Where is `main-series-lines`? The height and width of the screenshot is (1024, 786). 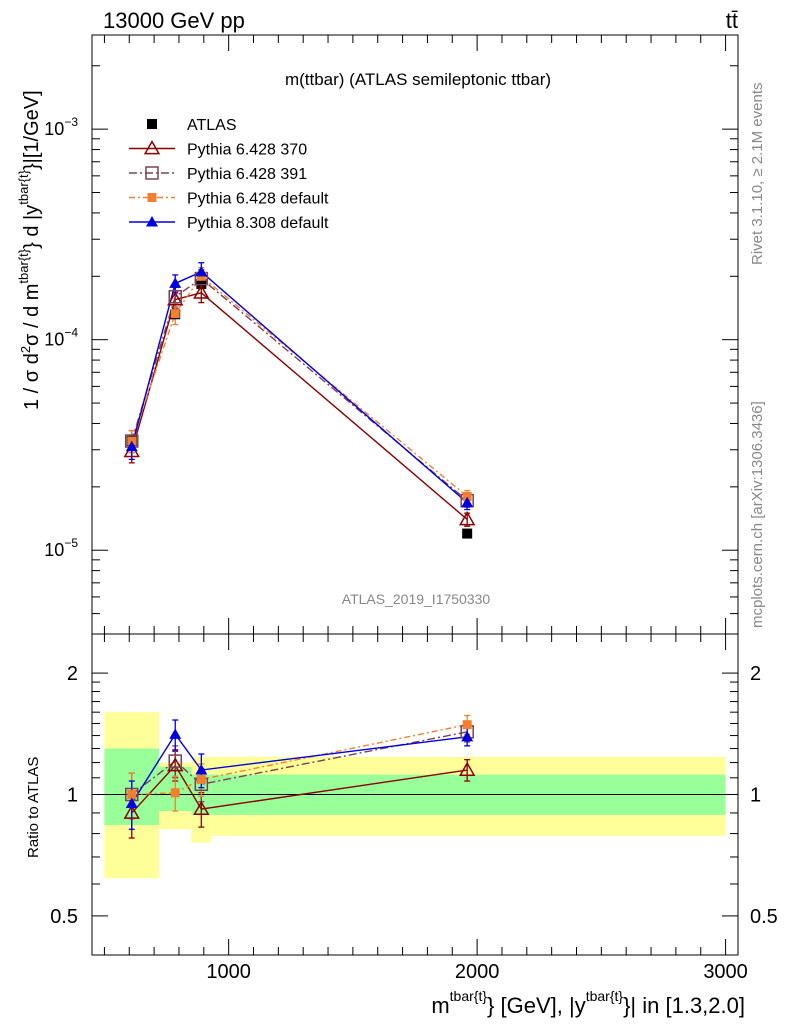
main-series-lines is located at coordinates (299, 395).